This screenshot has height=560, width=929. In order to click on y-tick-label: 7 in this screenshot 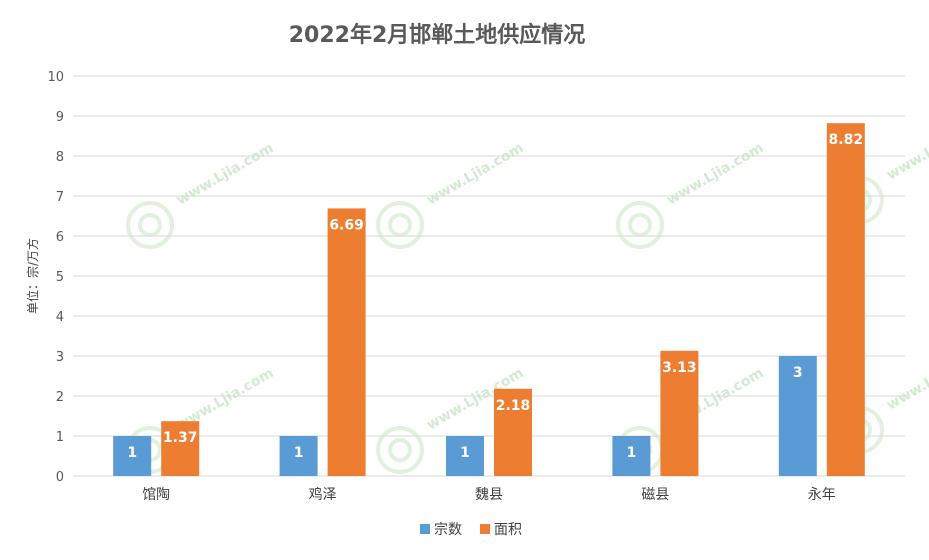, I will do `click(60, 197)`.